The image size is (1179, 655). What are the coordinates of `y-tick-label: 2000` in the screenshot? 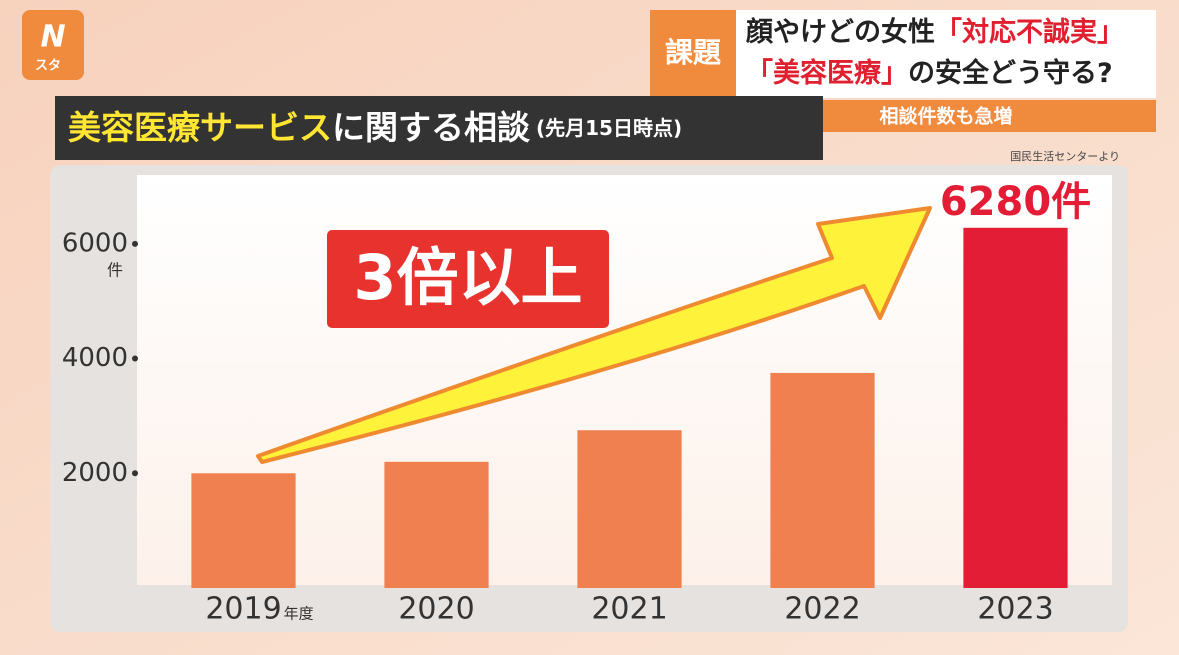 It's located at (95, 473).